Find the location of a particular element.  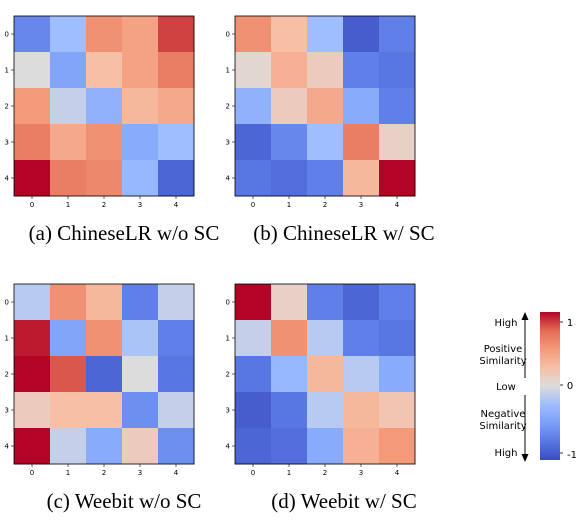

cell-r3-c2 is located at coordinates (104, 410).